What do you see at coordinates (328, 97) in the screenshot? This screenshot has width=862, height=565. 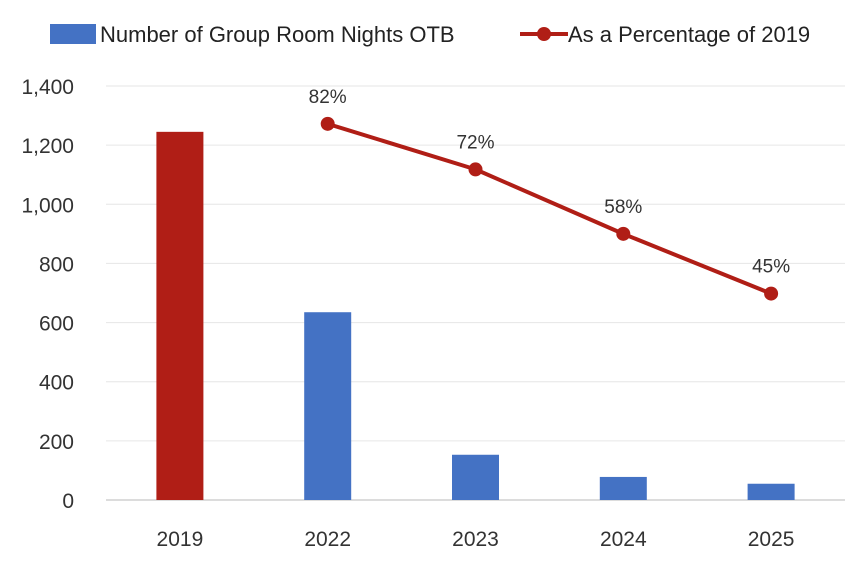 I see `data-label: 82%` at bounding box center [328, 97].